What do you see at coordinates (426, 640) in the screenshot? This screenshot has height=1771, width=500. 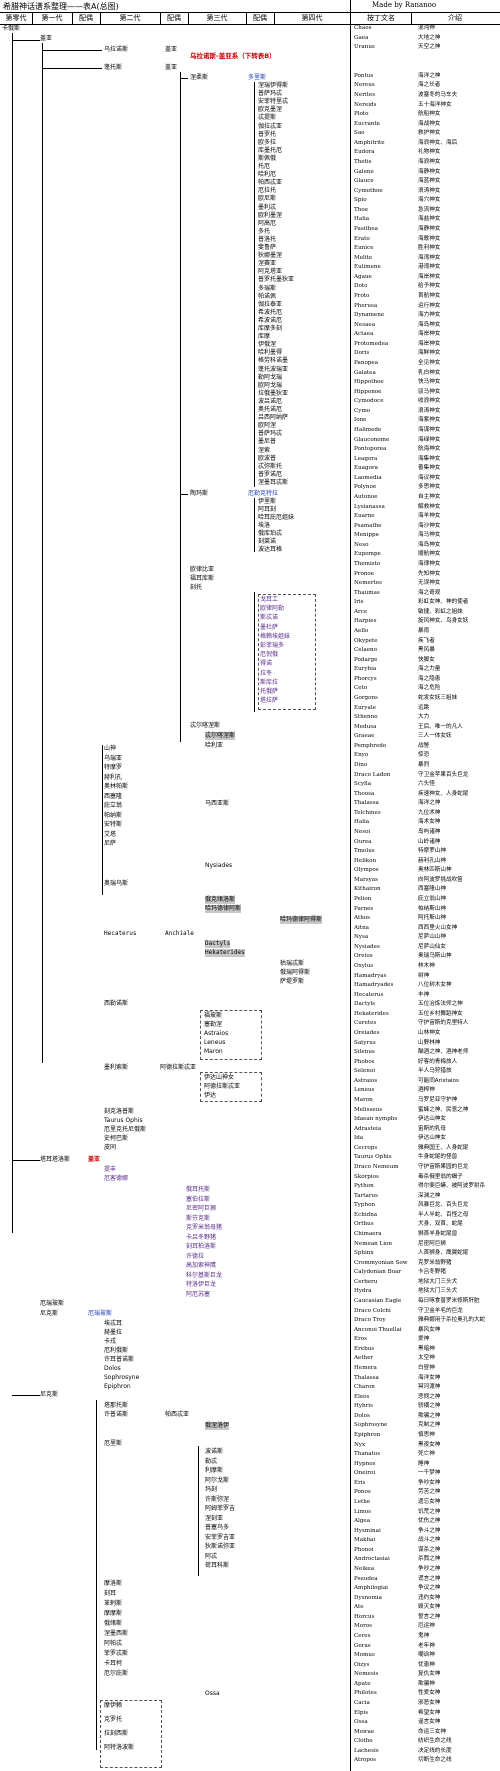 I see `description-cell: 疾飞者` at bounding box center [426, 640].